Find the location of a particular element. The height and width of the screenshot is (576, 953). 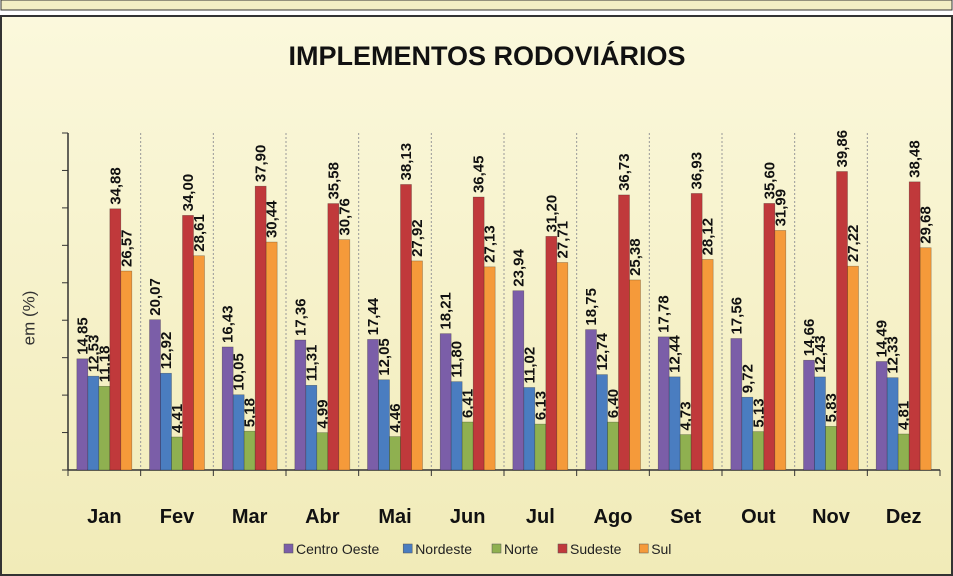

value-label: 6,13 is located at coordinates (540, 405).